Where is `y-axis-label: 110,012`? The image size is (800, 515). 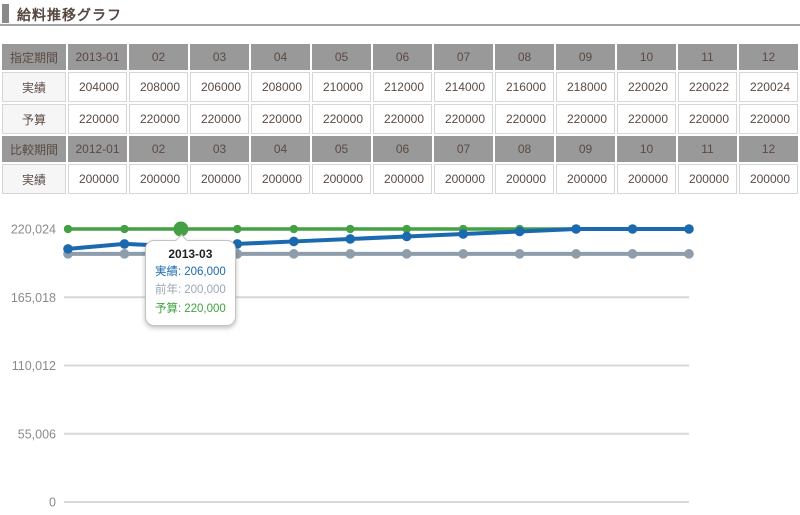 y-axis-label: 110,012 is located at coordinates (34, 366).